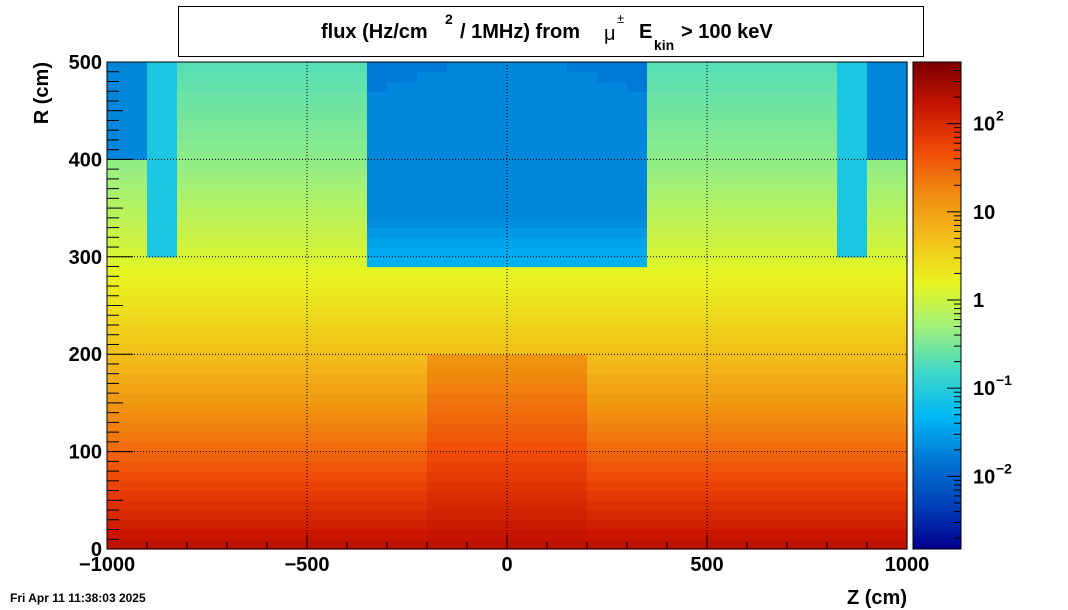 The height and width of the screenshot is (610, 1068). Describe the element at coordinates (85, 63) in the screenshot. I see `y-tick-label: 500` at that location.